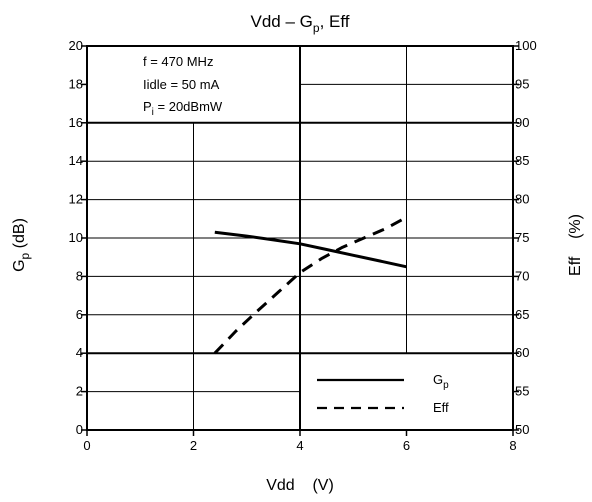 The image size is (592, 502). What do you see at coordinates (522, 199) in the screenshot?
I see `y2-tick-label: 80` at bounding box center [522, 199].